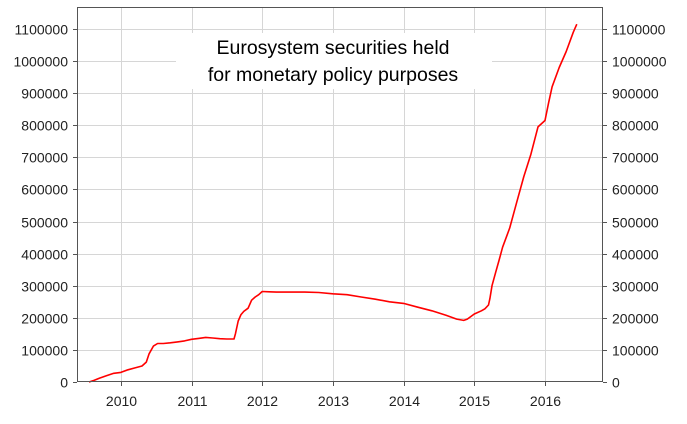 This screenshot has width=687, height=424. I want to click on chart-title-line-2: for monetary policy purposes, so click(333, 75).